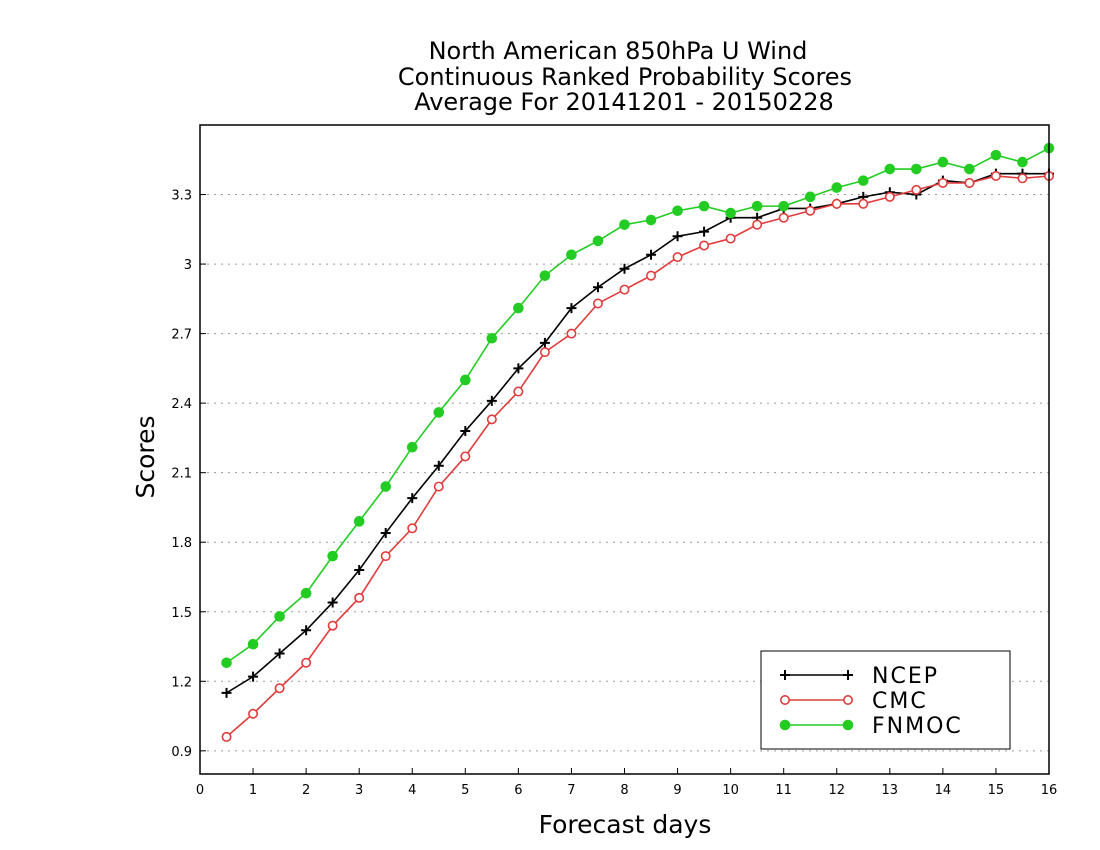 This screenshot has width=1100, height=850. Describe the element at coordinates (783, 790) in the screenshot. I see `x-tick-label: 11` at that location.